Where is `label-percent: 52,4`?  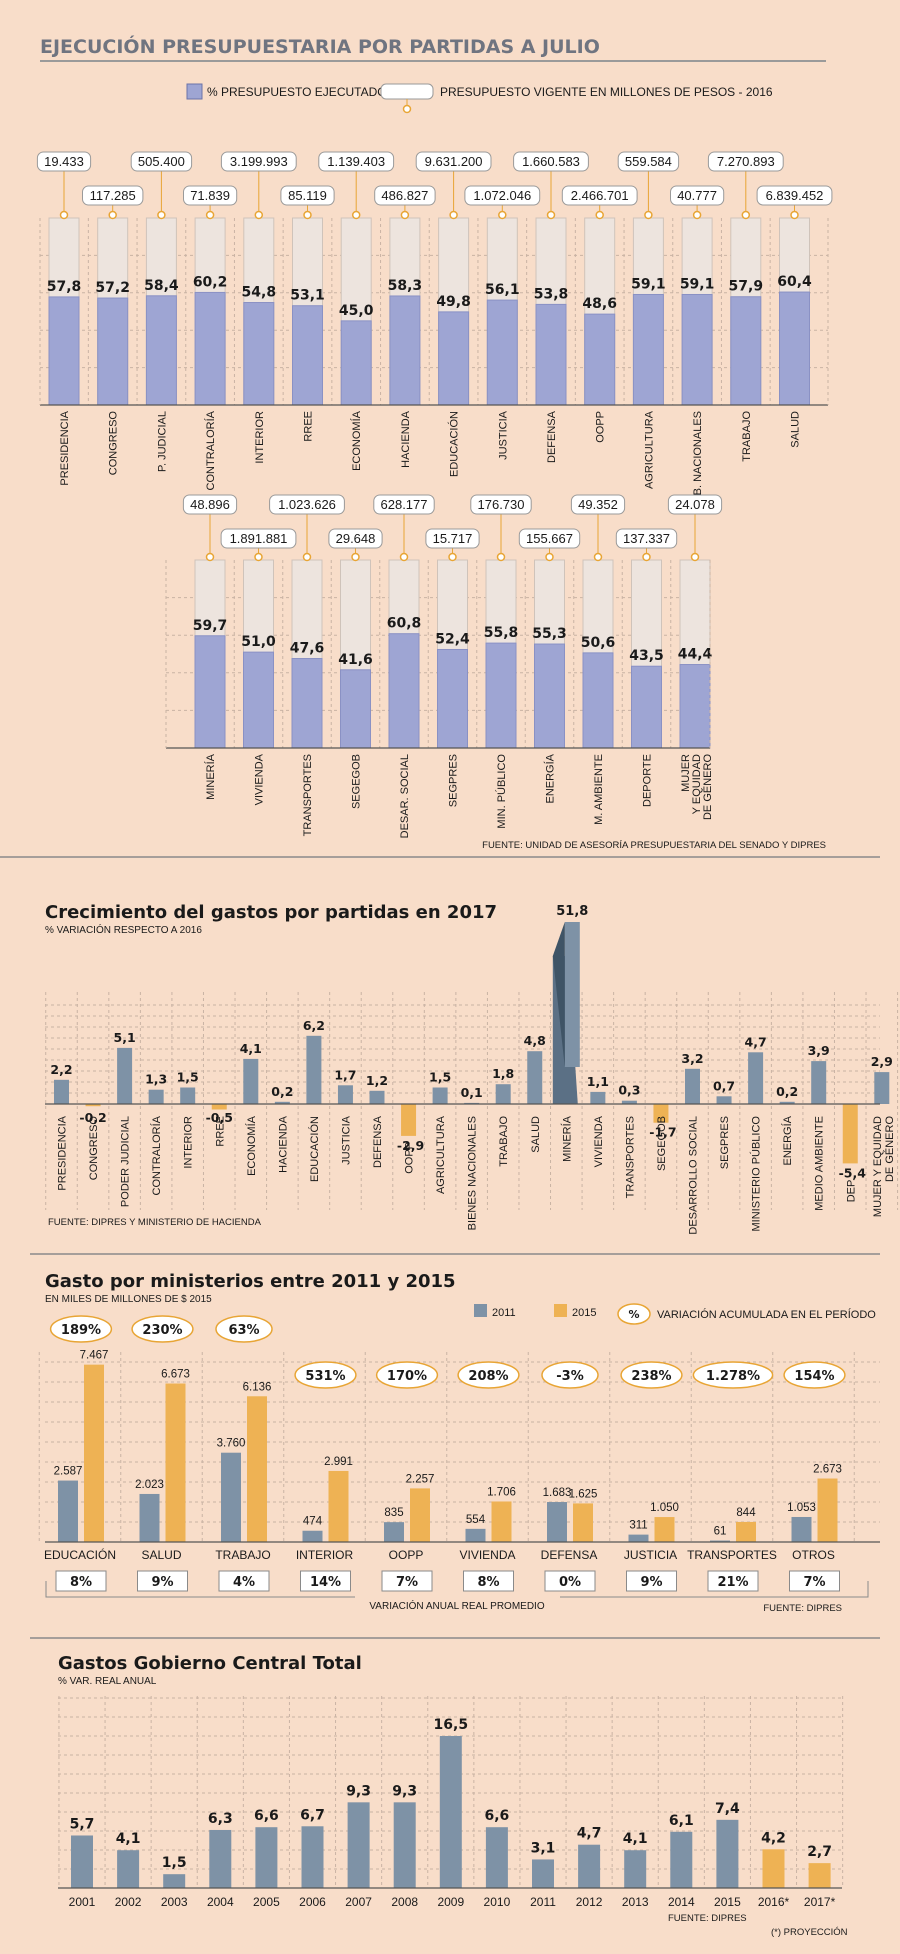
label-percent: 52,4 is located at coordinates (452, 639).